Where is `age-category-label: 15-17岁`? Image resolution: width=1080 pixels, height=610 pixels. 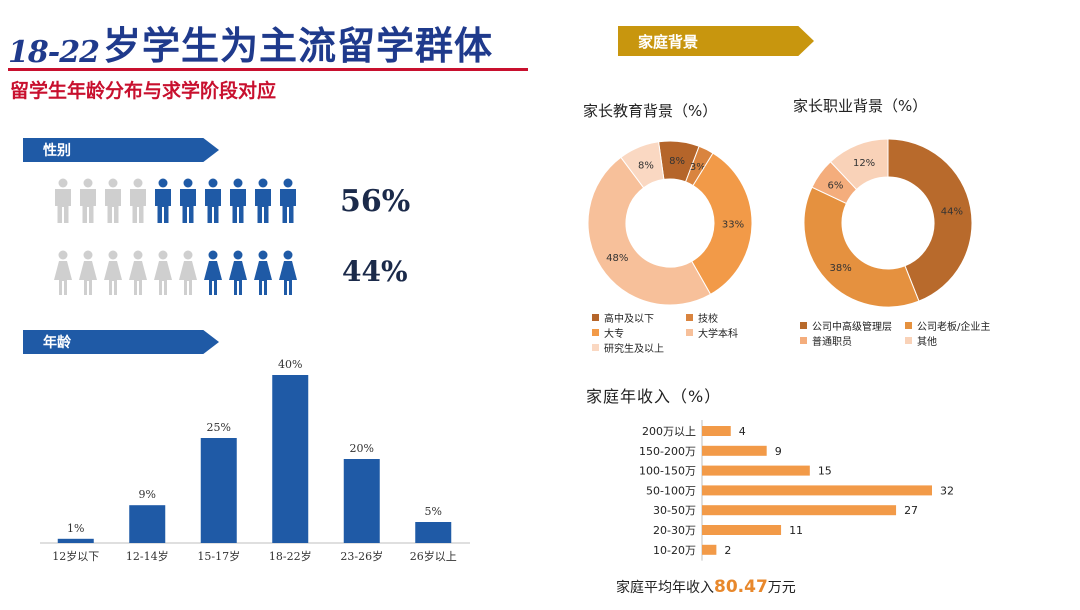 age-category-label: 15-17岁 is located at coordinates (218, 556).